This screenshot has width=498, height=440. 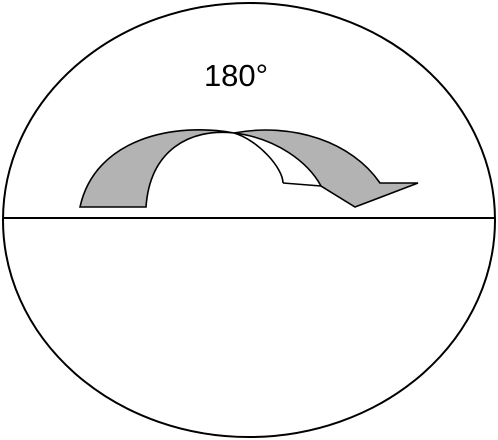 What do you see at coordinates (258, 158) in the screenshot?
I see `arrow-inner-arch` at bounding box center [258, 158].